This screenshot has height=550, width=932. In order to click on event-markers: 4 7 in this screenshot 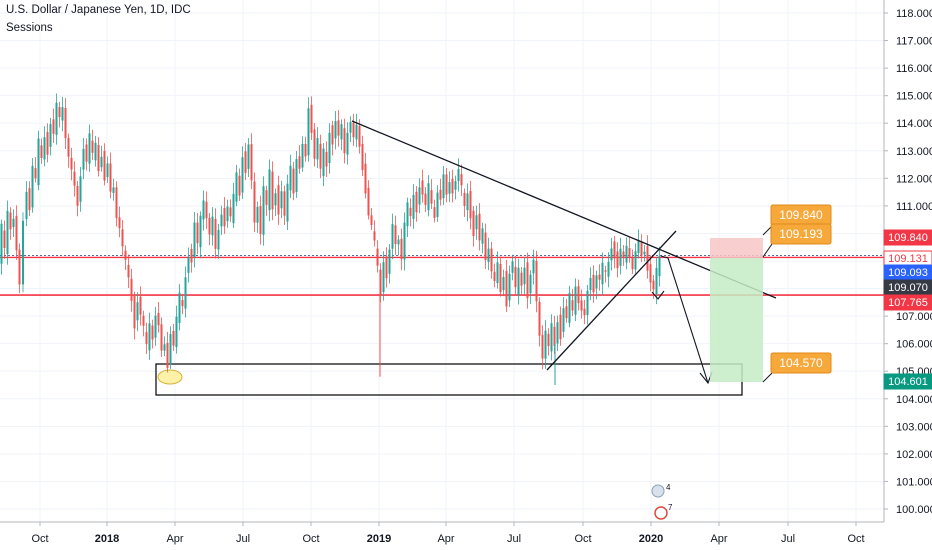, I will do `click(662, 501)`.